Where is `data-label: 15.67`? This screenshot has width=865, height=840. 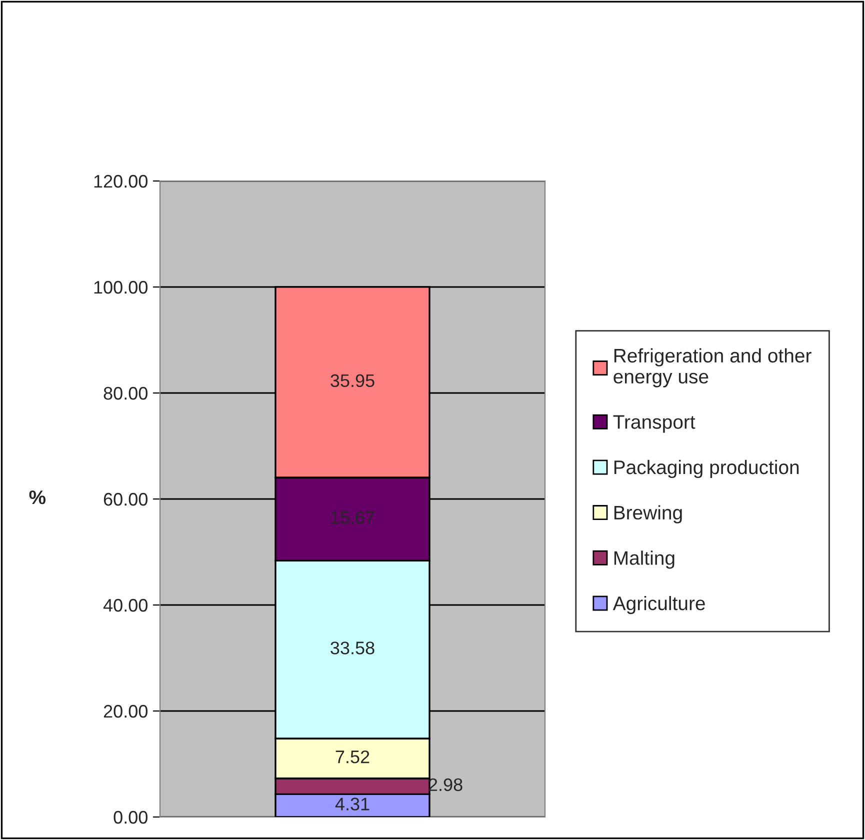 data-label: 15.67 is located at coordinates (352, 517).